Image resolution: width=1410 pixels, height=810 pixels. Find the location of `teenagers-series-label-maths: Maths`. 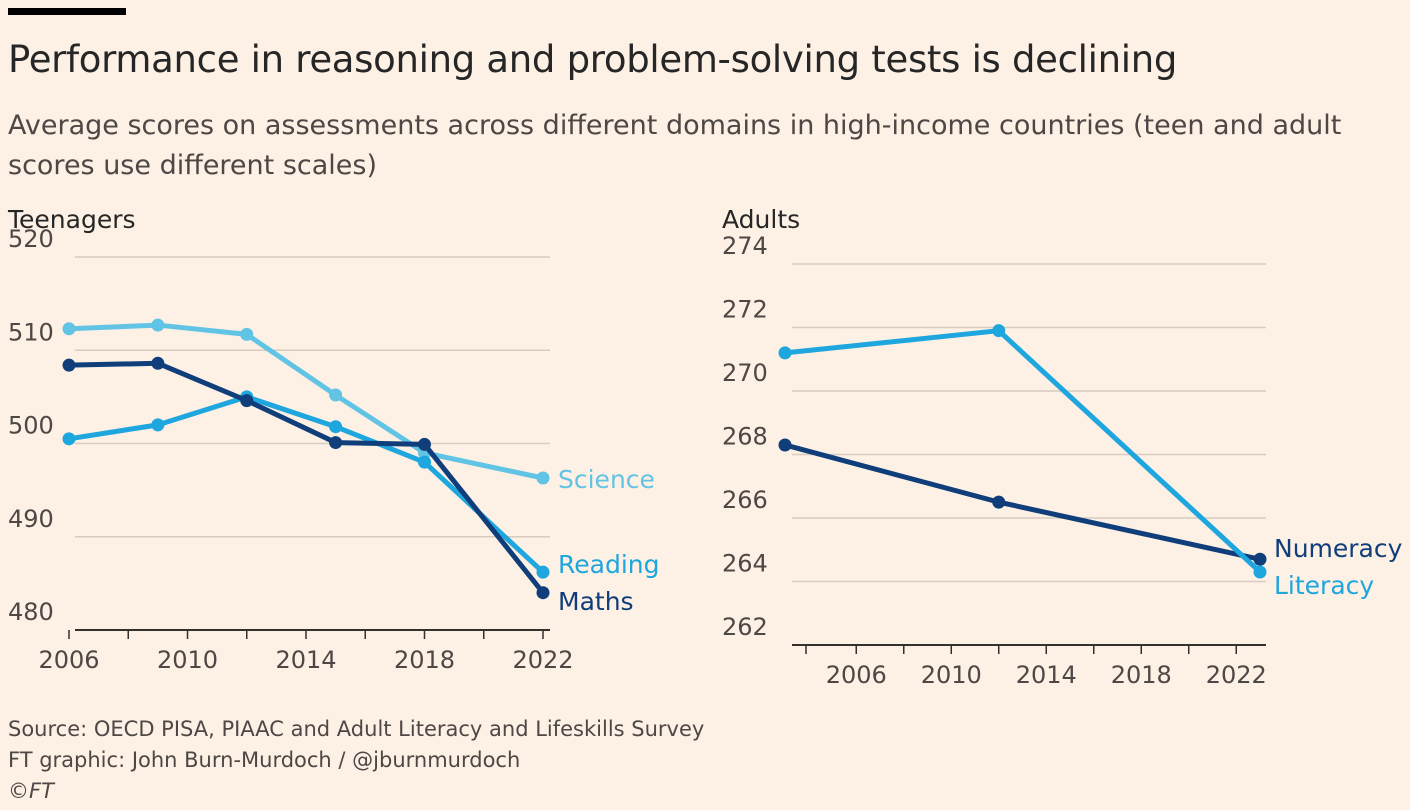

teenagers-series-label-maths: Maths is located at coordinates (596, 601).